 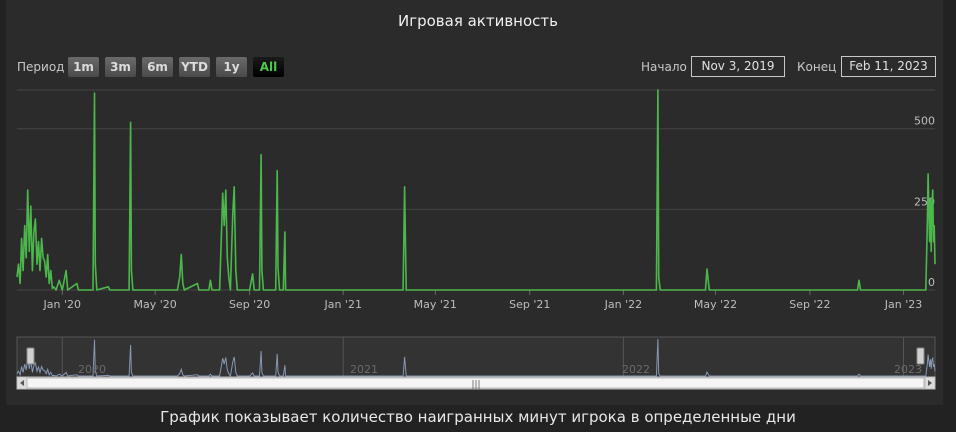 What do you see at coordinates (930, 383) in the screenshot?
I see `arrow-right-icon` at bounding box center [930, 383].